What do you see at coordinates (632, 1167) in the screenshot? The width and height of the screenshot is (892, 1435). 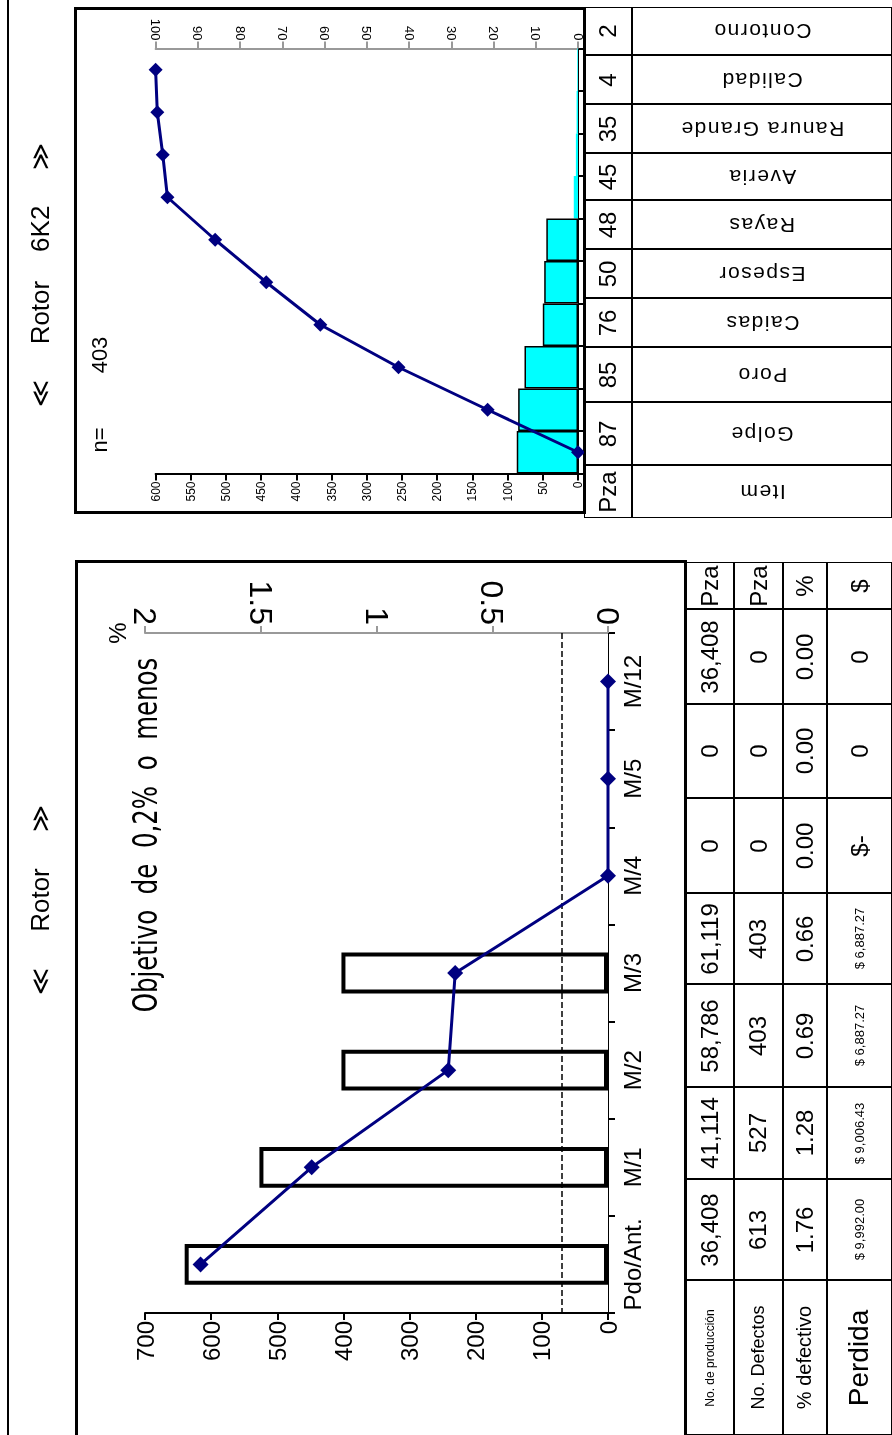 I see `y-tick-label: M/1` at bounding box center [632, 1167].